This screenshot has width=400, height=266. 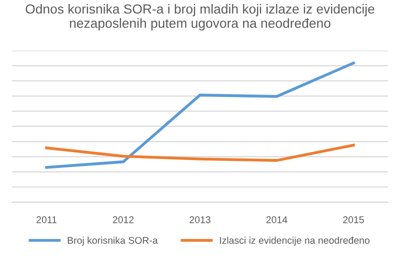 I want to click on x-tick-label: 2015, so click(x=353, y=220).